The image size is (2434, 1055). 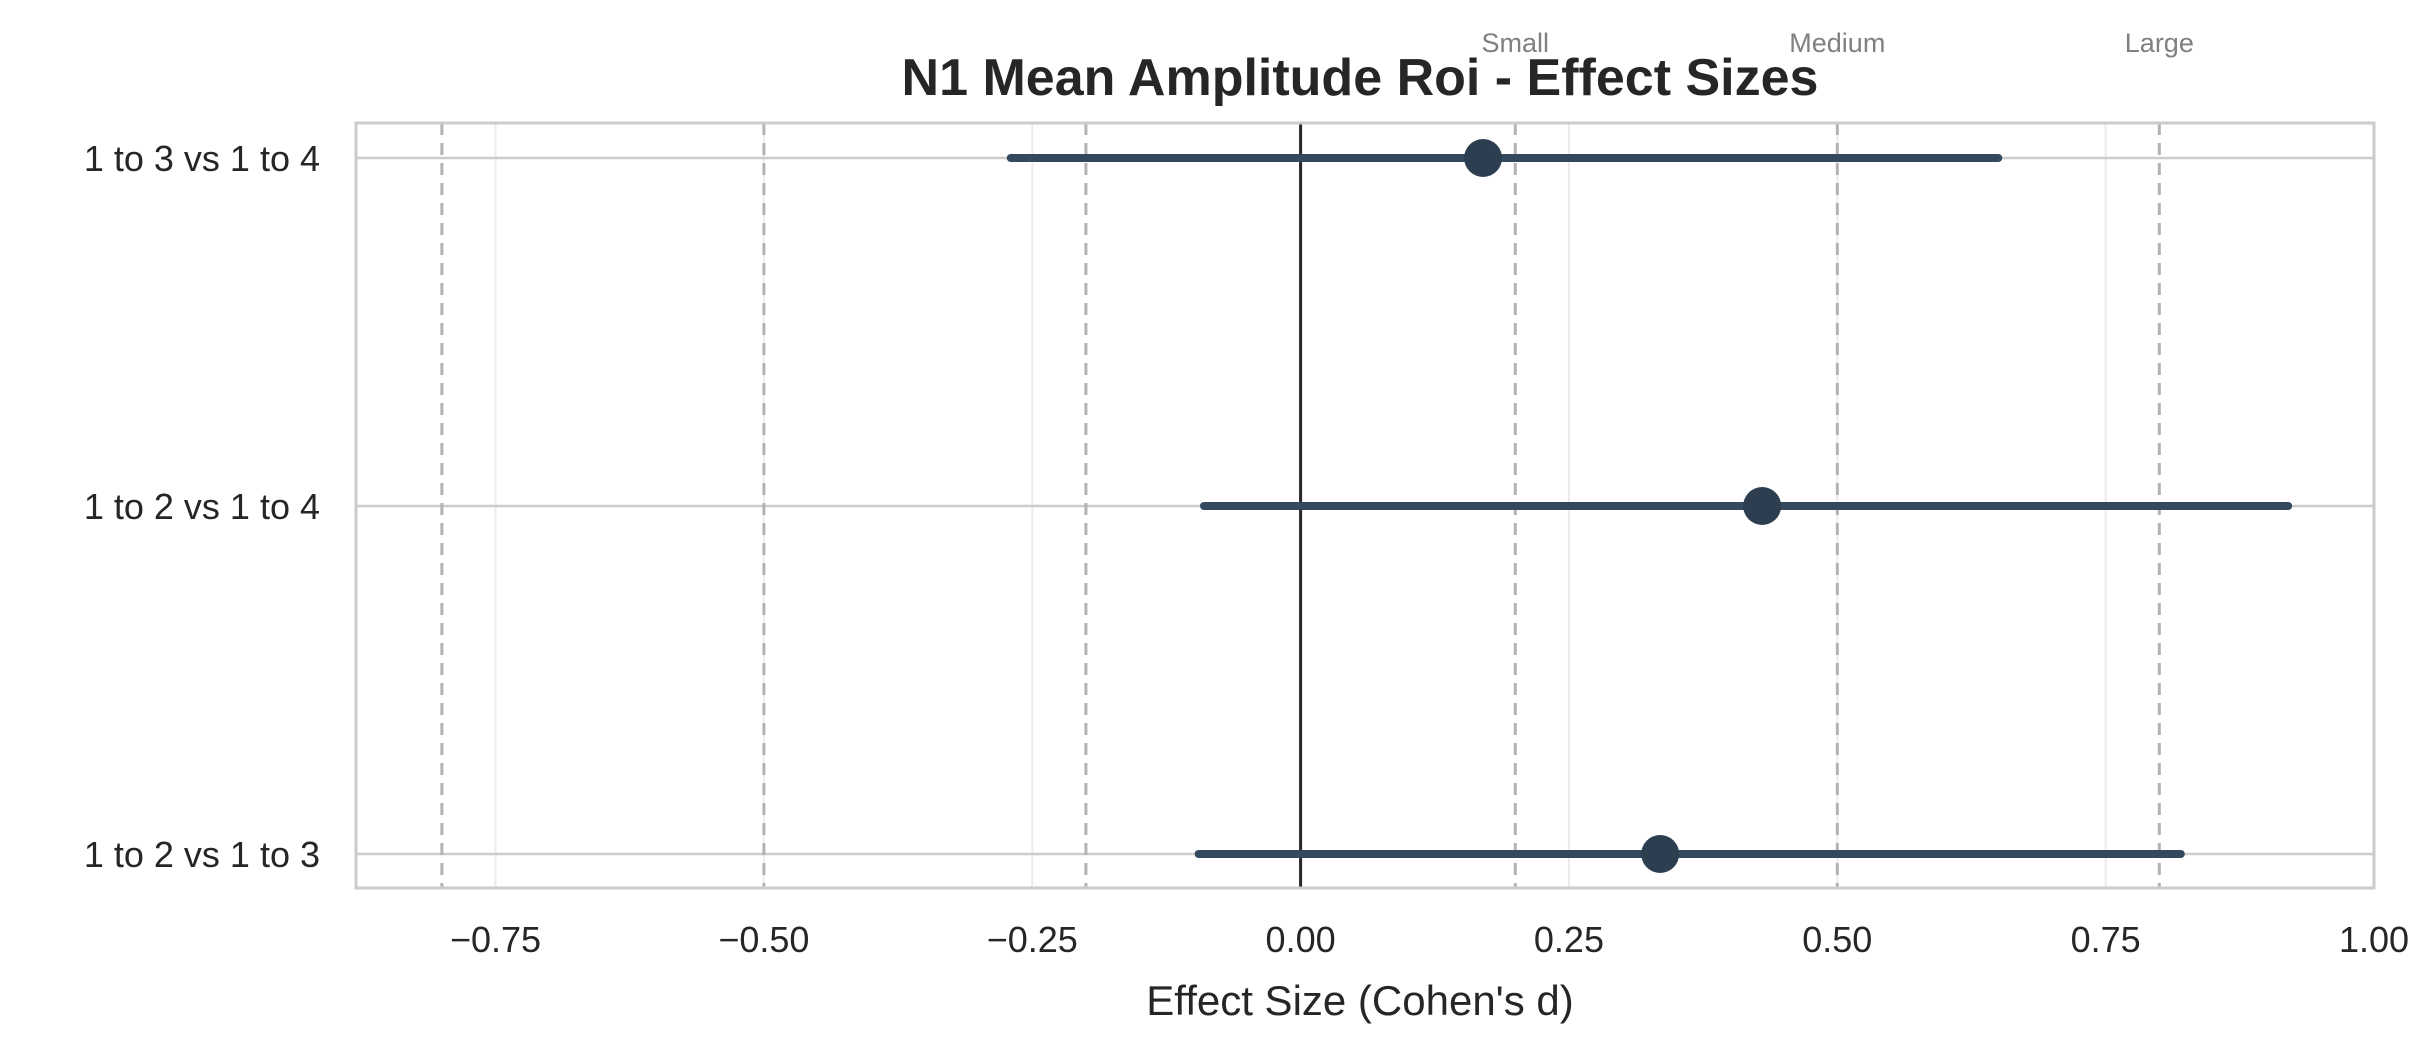 What do you see at coordinates (1837, 939) in the screenshot?
I see `x-tick-label: 0.50` at bounding box center [1837, 939].